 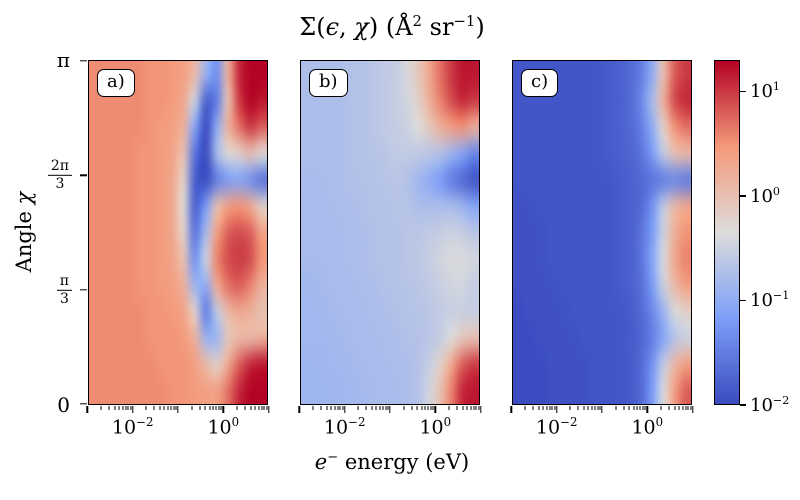 What do you see at coordinates (373, 27) in the screenshot?
I see `title-close: )` at bounding box center [373, 27].